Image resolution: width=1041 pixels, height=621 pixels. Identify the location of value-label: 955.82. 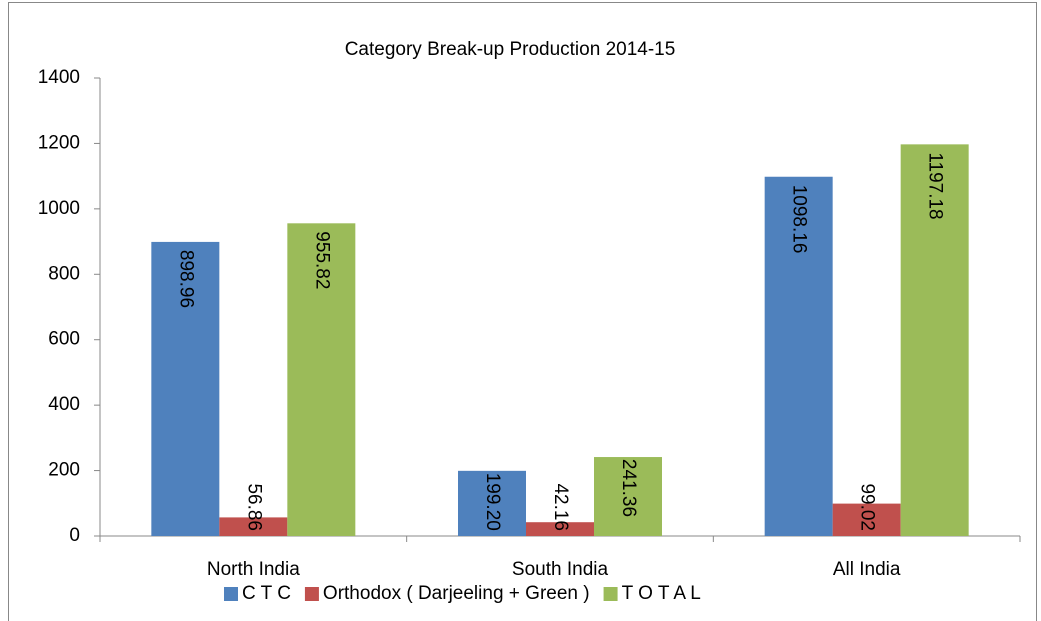
(321, 260).